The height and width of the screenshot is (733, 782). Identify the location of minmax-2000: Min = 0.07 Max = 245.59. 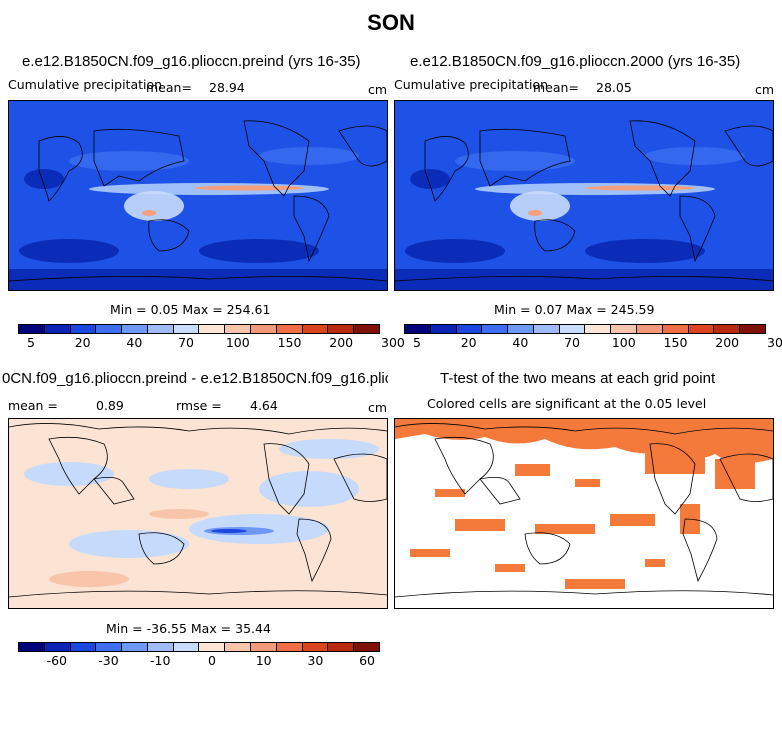
(574, 309).